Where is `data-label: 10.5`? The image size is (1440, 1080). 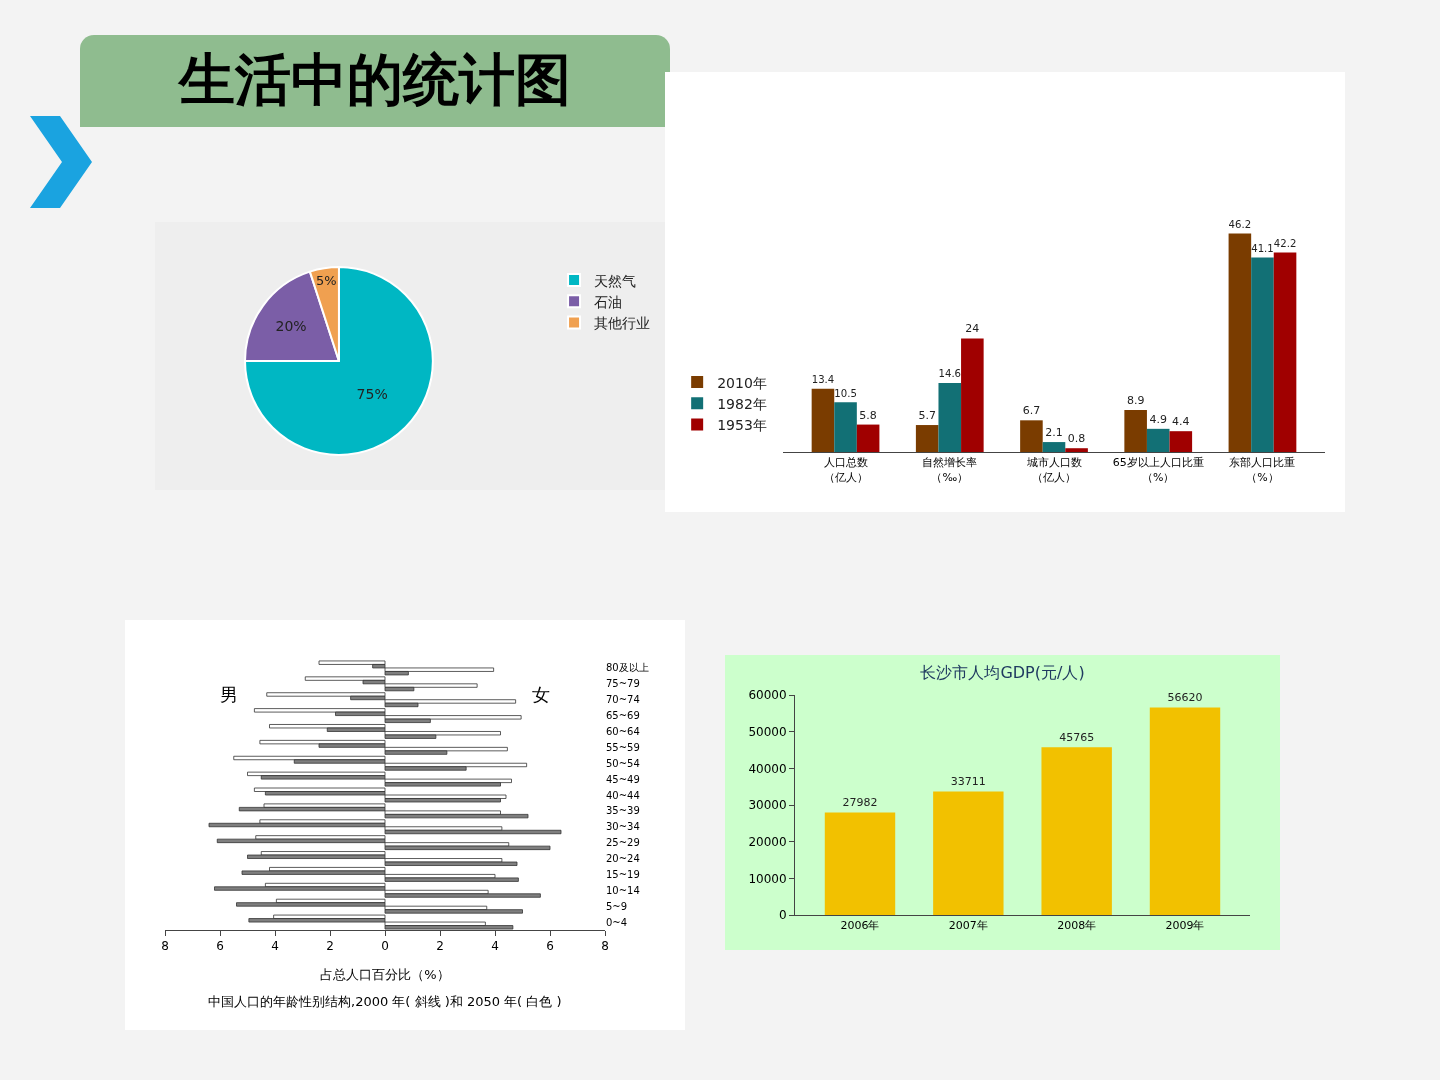
data-label: 10.5 is located at coordinates (845, 393).